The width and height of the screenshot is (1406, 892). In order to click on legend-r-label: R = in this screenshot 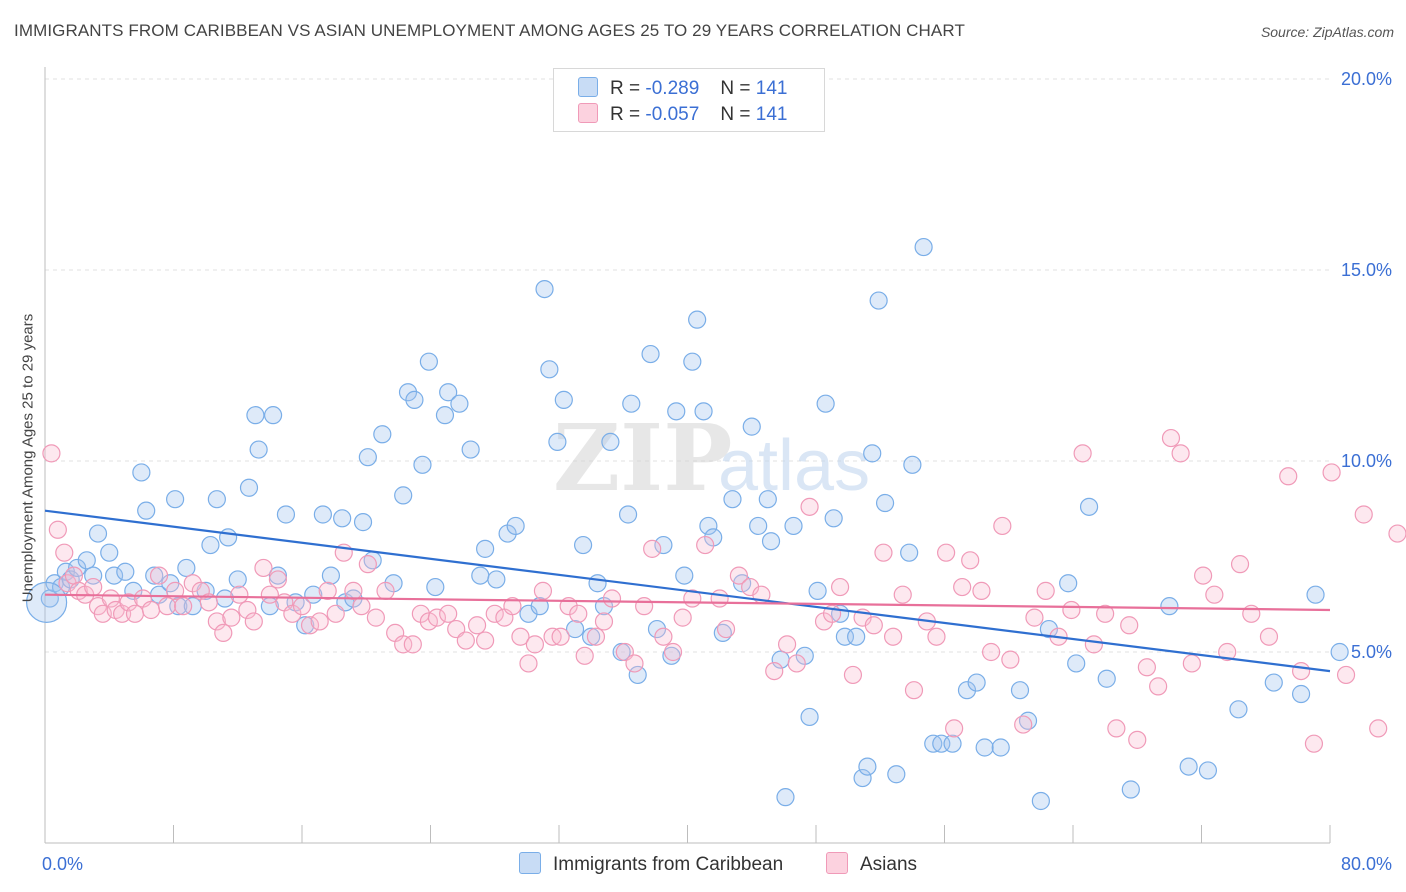, I will do `click(625, 114)`.